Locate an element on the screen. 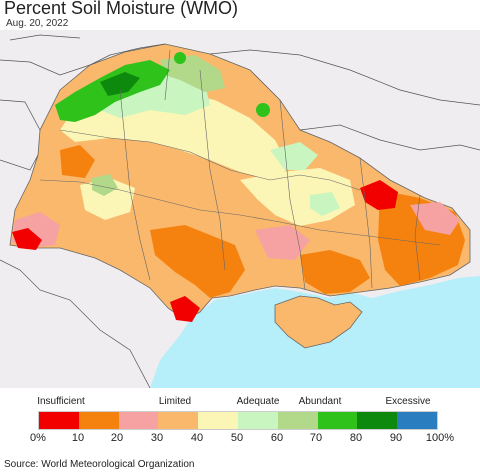  crimea is located at coordinates (318, 322).